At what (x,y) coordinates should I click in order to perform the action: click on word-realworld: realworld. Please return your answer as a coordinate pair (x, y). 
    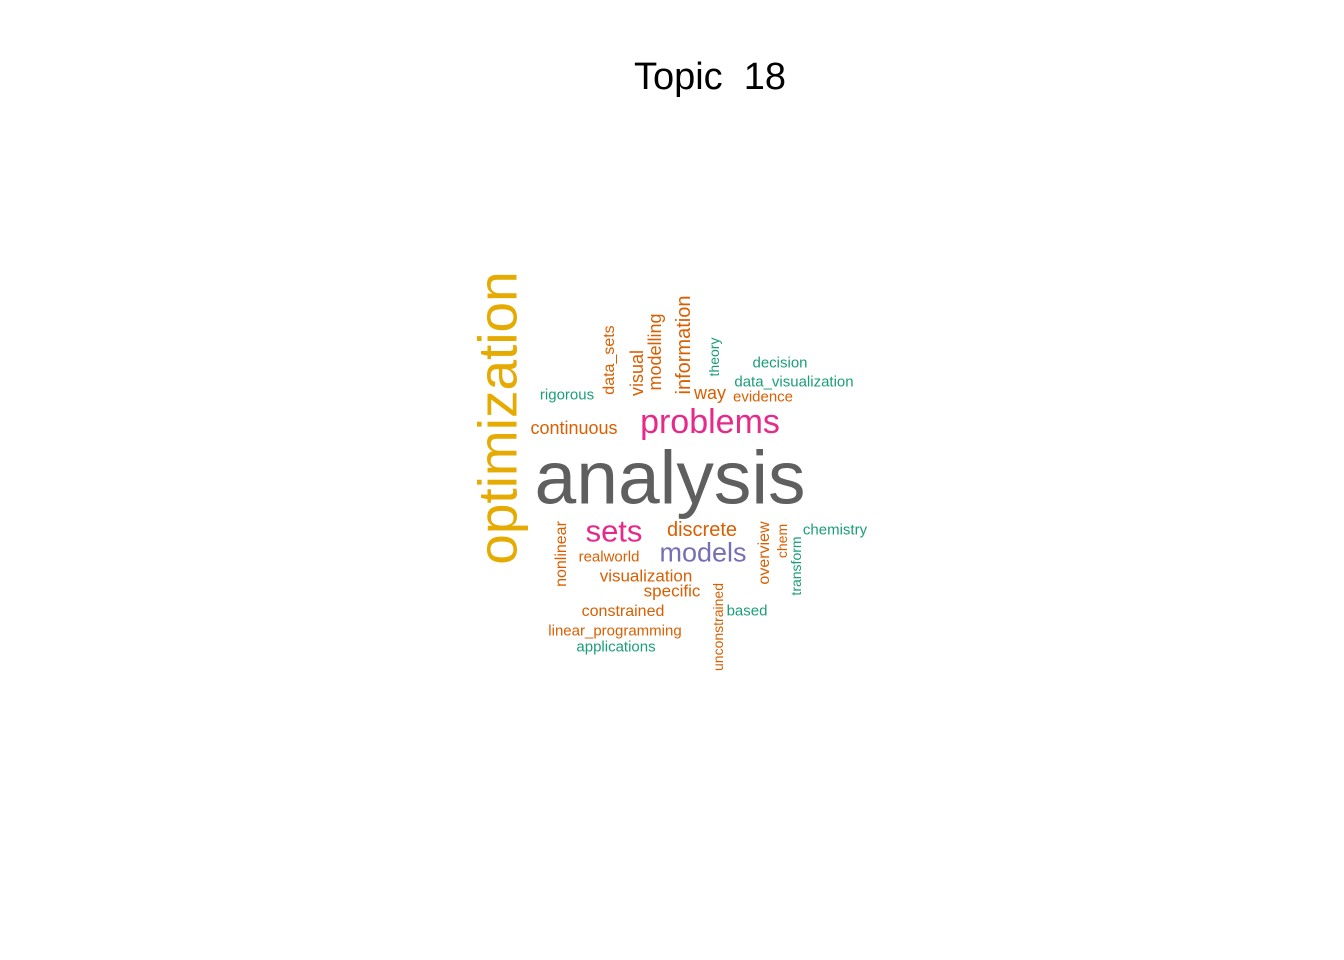
    Looking at the image, I should click on (609, 557).